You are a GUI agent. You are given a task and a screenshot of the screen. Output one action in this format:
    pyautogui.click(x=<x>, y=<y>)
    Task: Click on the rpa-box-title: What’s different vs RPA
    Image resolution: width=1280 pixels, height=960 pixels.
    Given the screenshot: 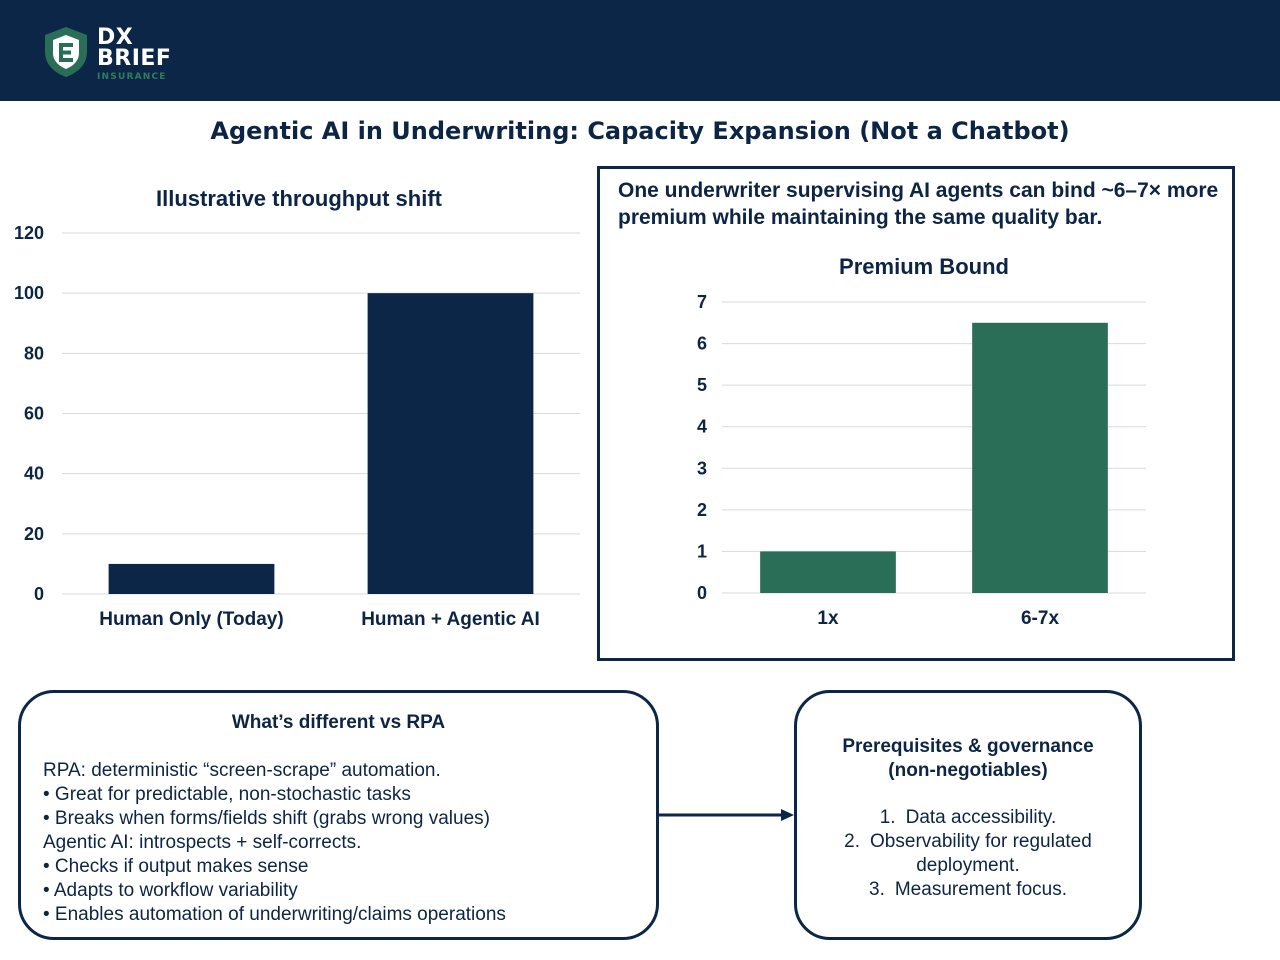 What is the action you would take?
    pyautogui.click(x=338, y=722)
    